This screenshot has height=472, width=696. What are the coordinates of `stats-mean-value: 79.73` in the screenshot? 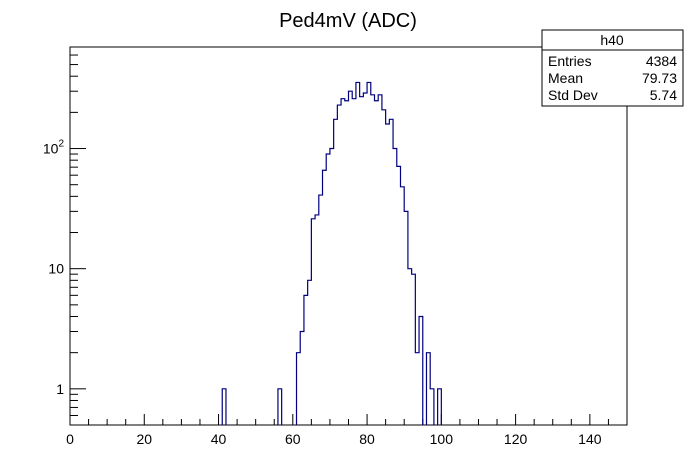 It's located at (659, 78).